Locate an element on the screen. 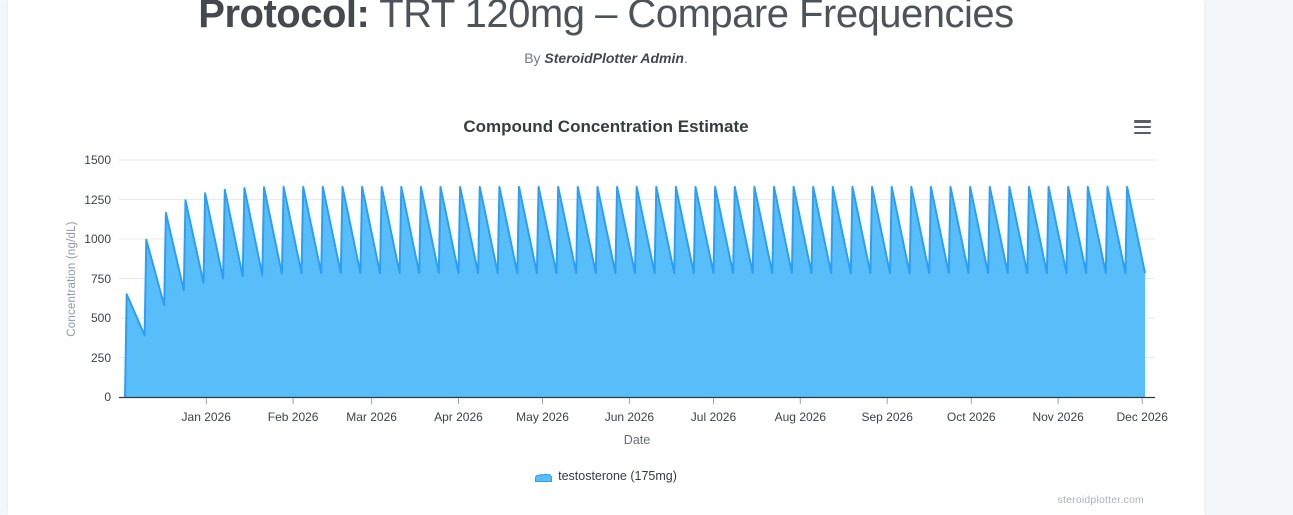 The image size is (1293, 515). chart-legend: testosterone (175mg) is located at coordinates (606, 476).